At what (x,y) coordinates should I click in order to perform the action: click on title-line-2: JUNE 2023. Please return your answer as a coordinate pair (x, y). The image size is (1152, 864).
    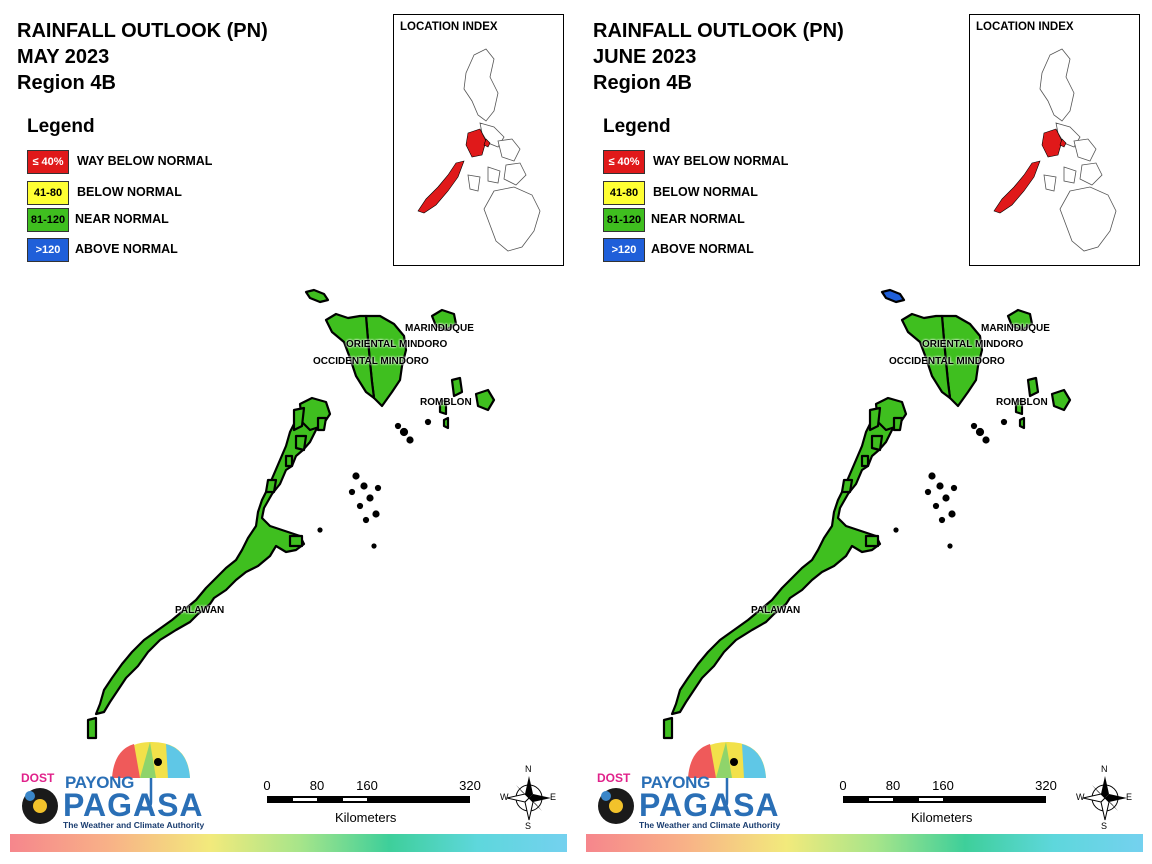
    Looking at the image, I should click on (645, 57).